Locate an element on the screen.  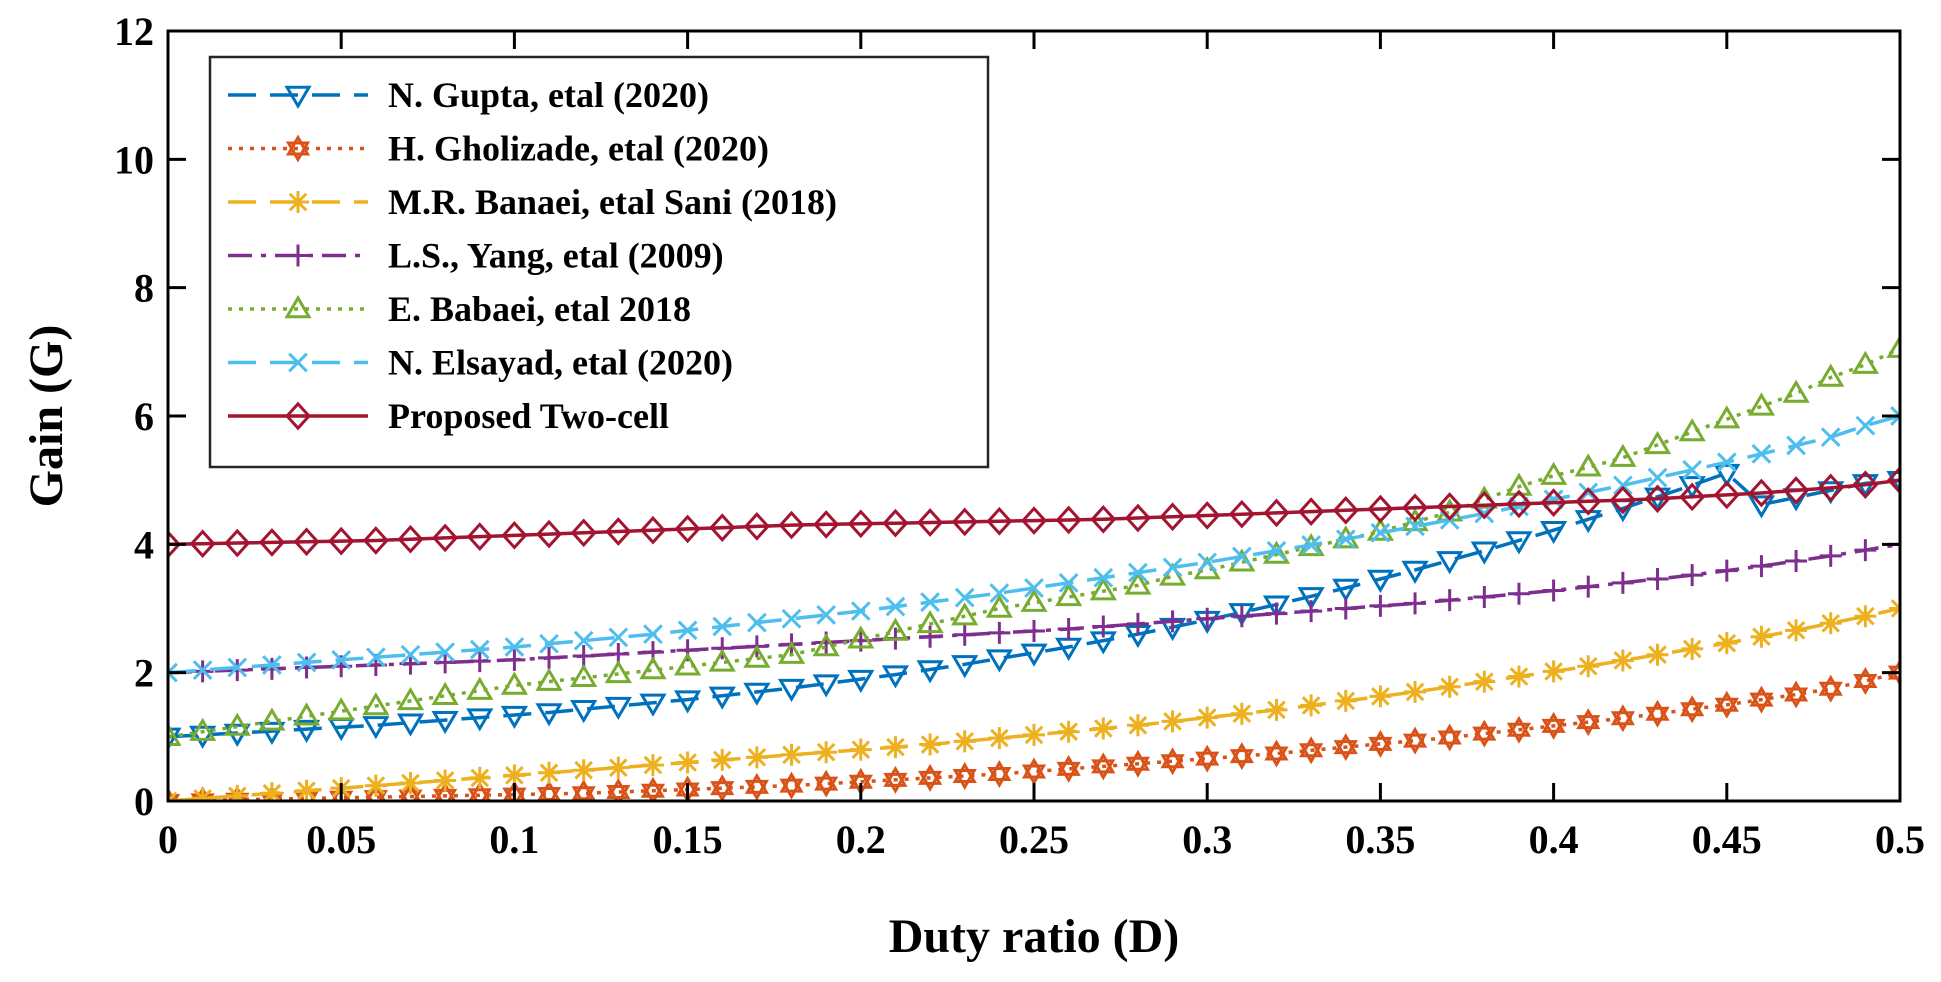
x-tick-label: 0.15 is located at coordinates (688, 839).